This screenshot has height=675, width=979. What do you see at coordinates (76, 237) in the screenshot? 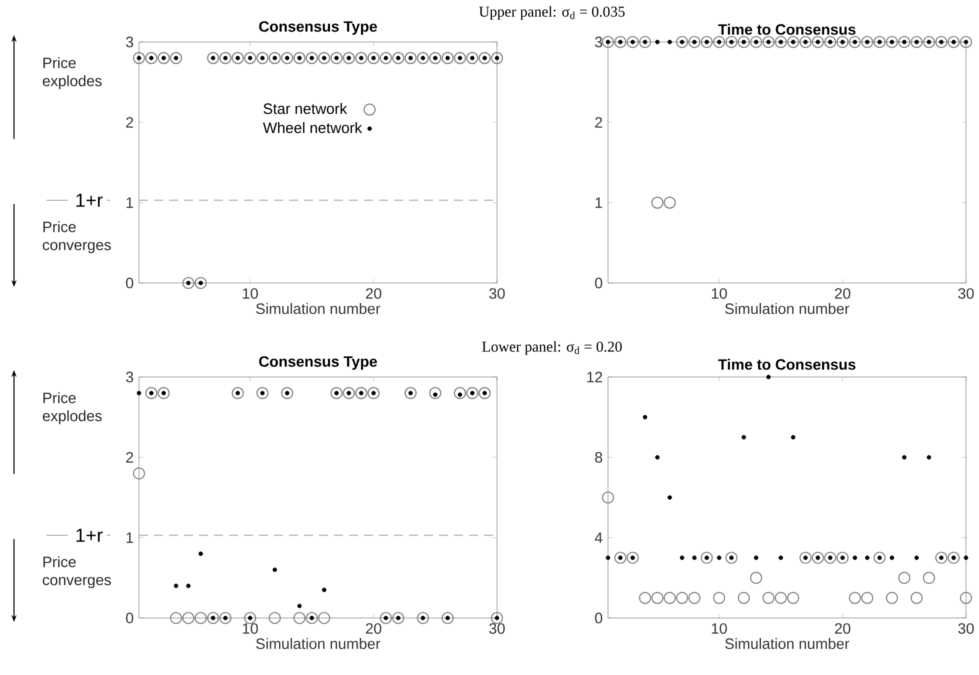
I see `text: Price converges` at bounding box center [76, 237].